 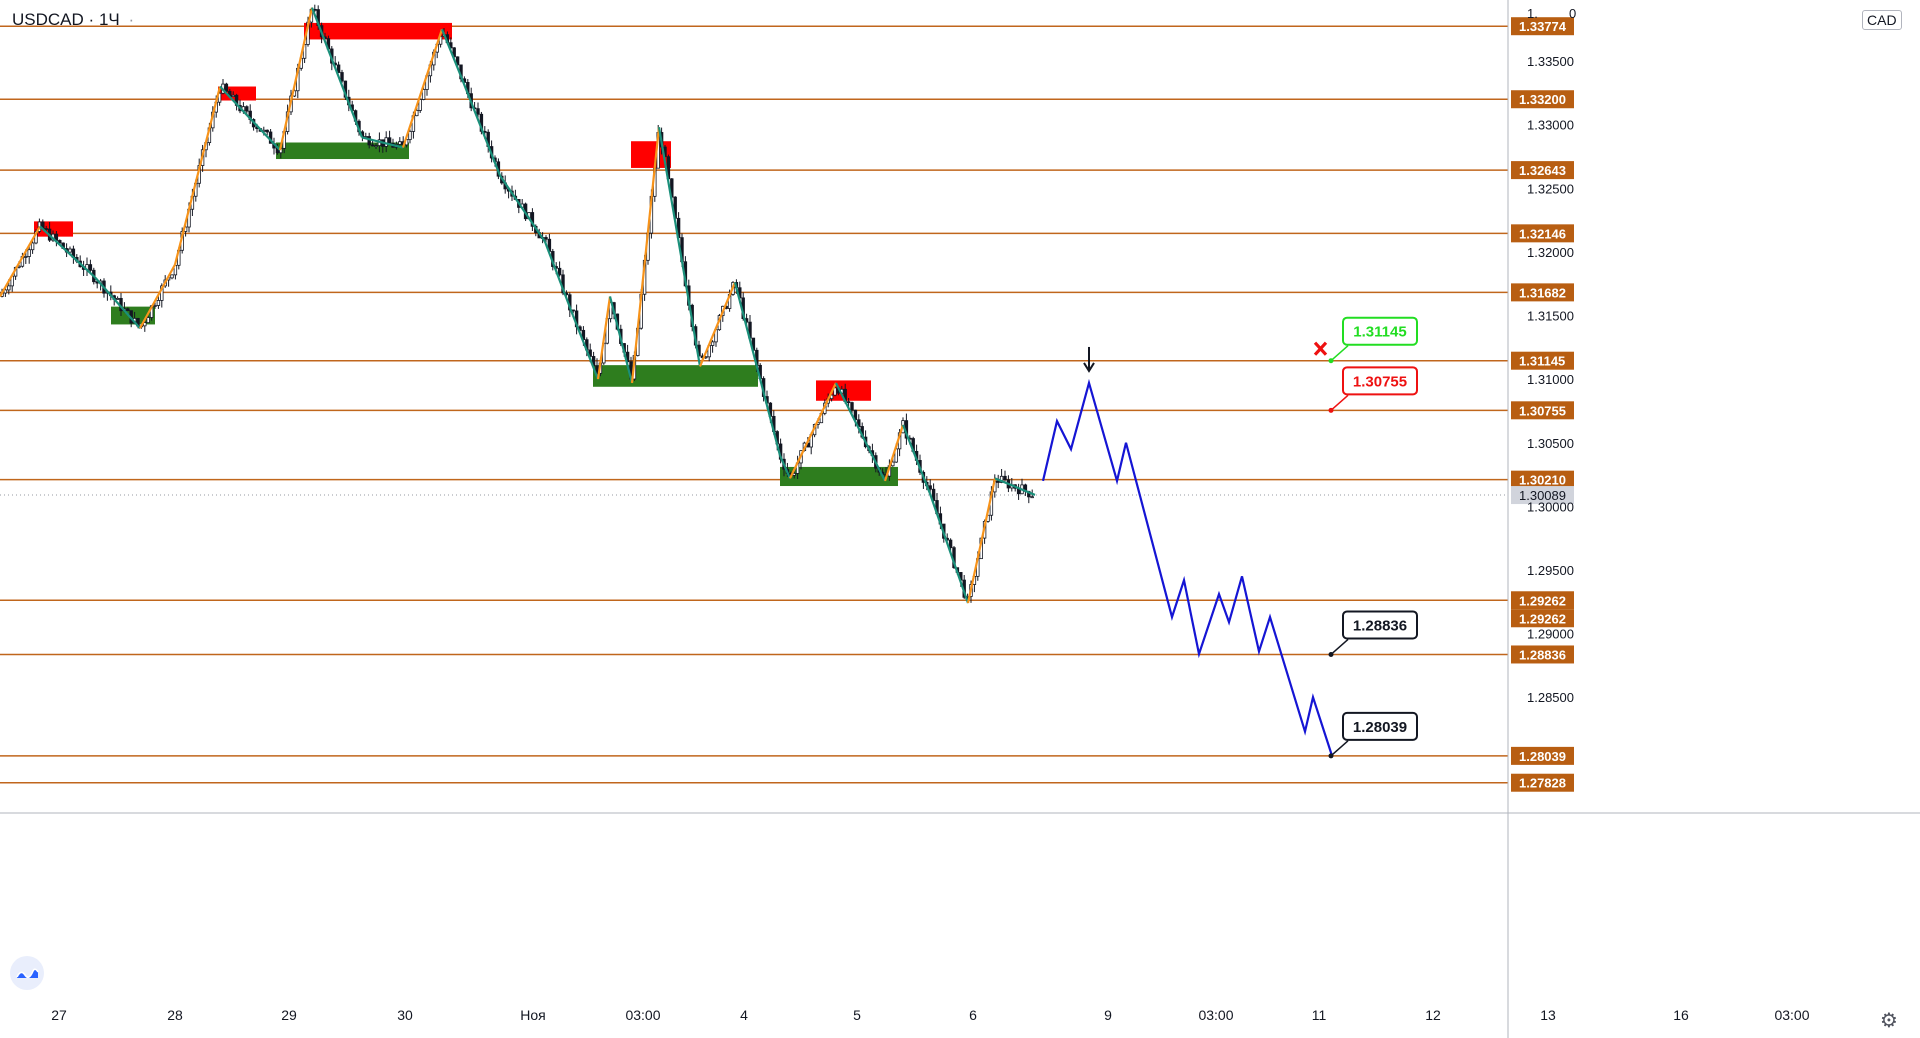 What do you see at coordinates (532, 1015) in the screenshot?
I see `x-tick-label: Ноя` at bounding box center [532, 1015].